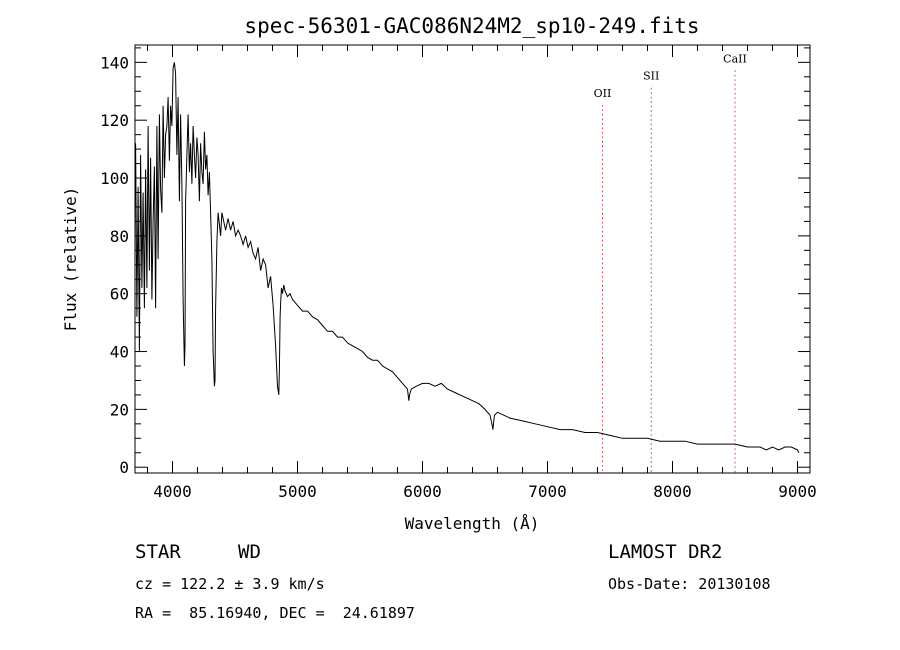  Describe the element at coordinates (172, 491) in the screenshot. I see `x-tick-label: 4000` at that location.